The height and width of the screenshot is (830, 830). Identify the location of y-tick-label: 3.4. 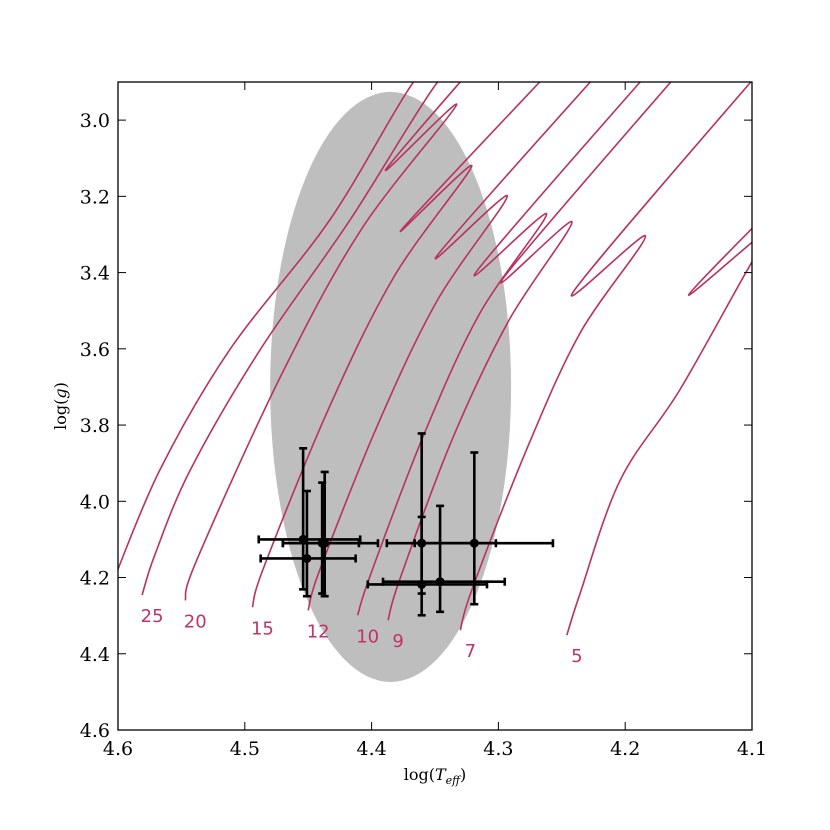
(95, 274).